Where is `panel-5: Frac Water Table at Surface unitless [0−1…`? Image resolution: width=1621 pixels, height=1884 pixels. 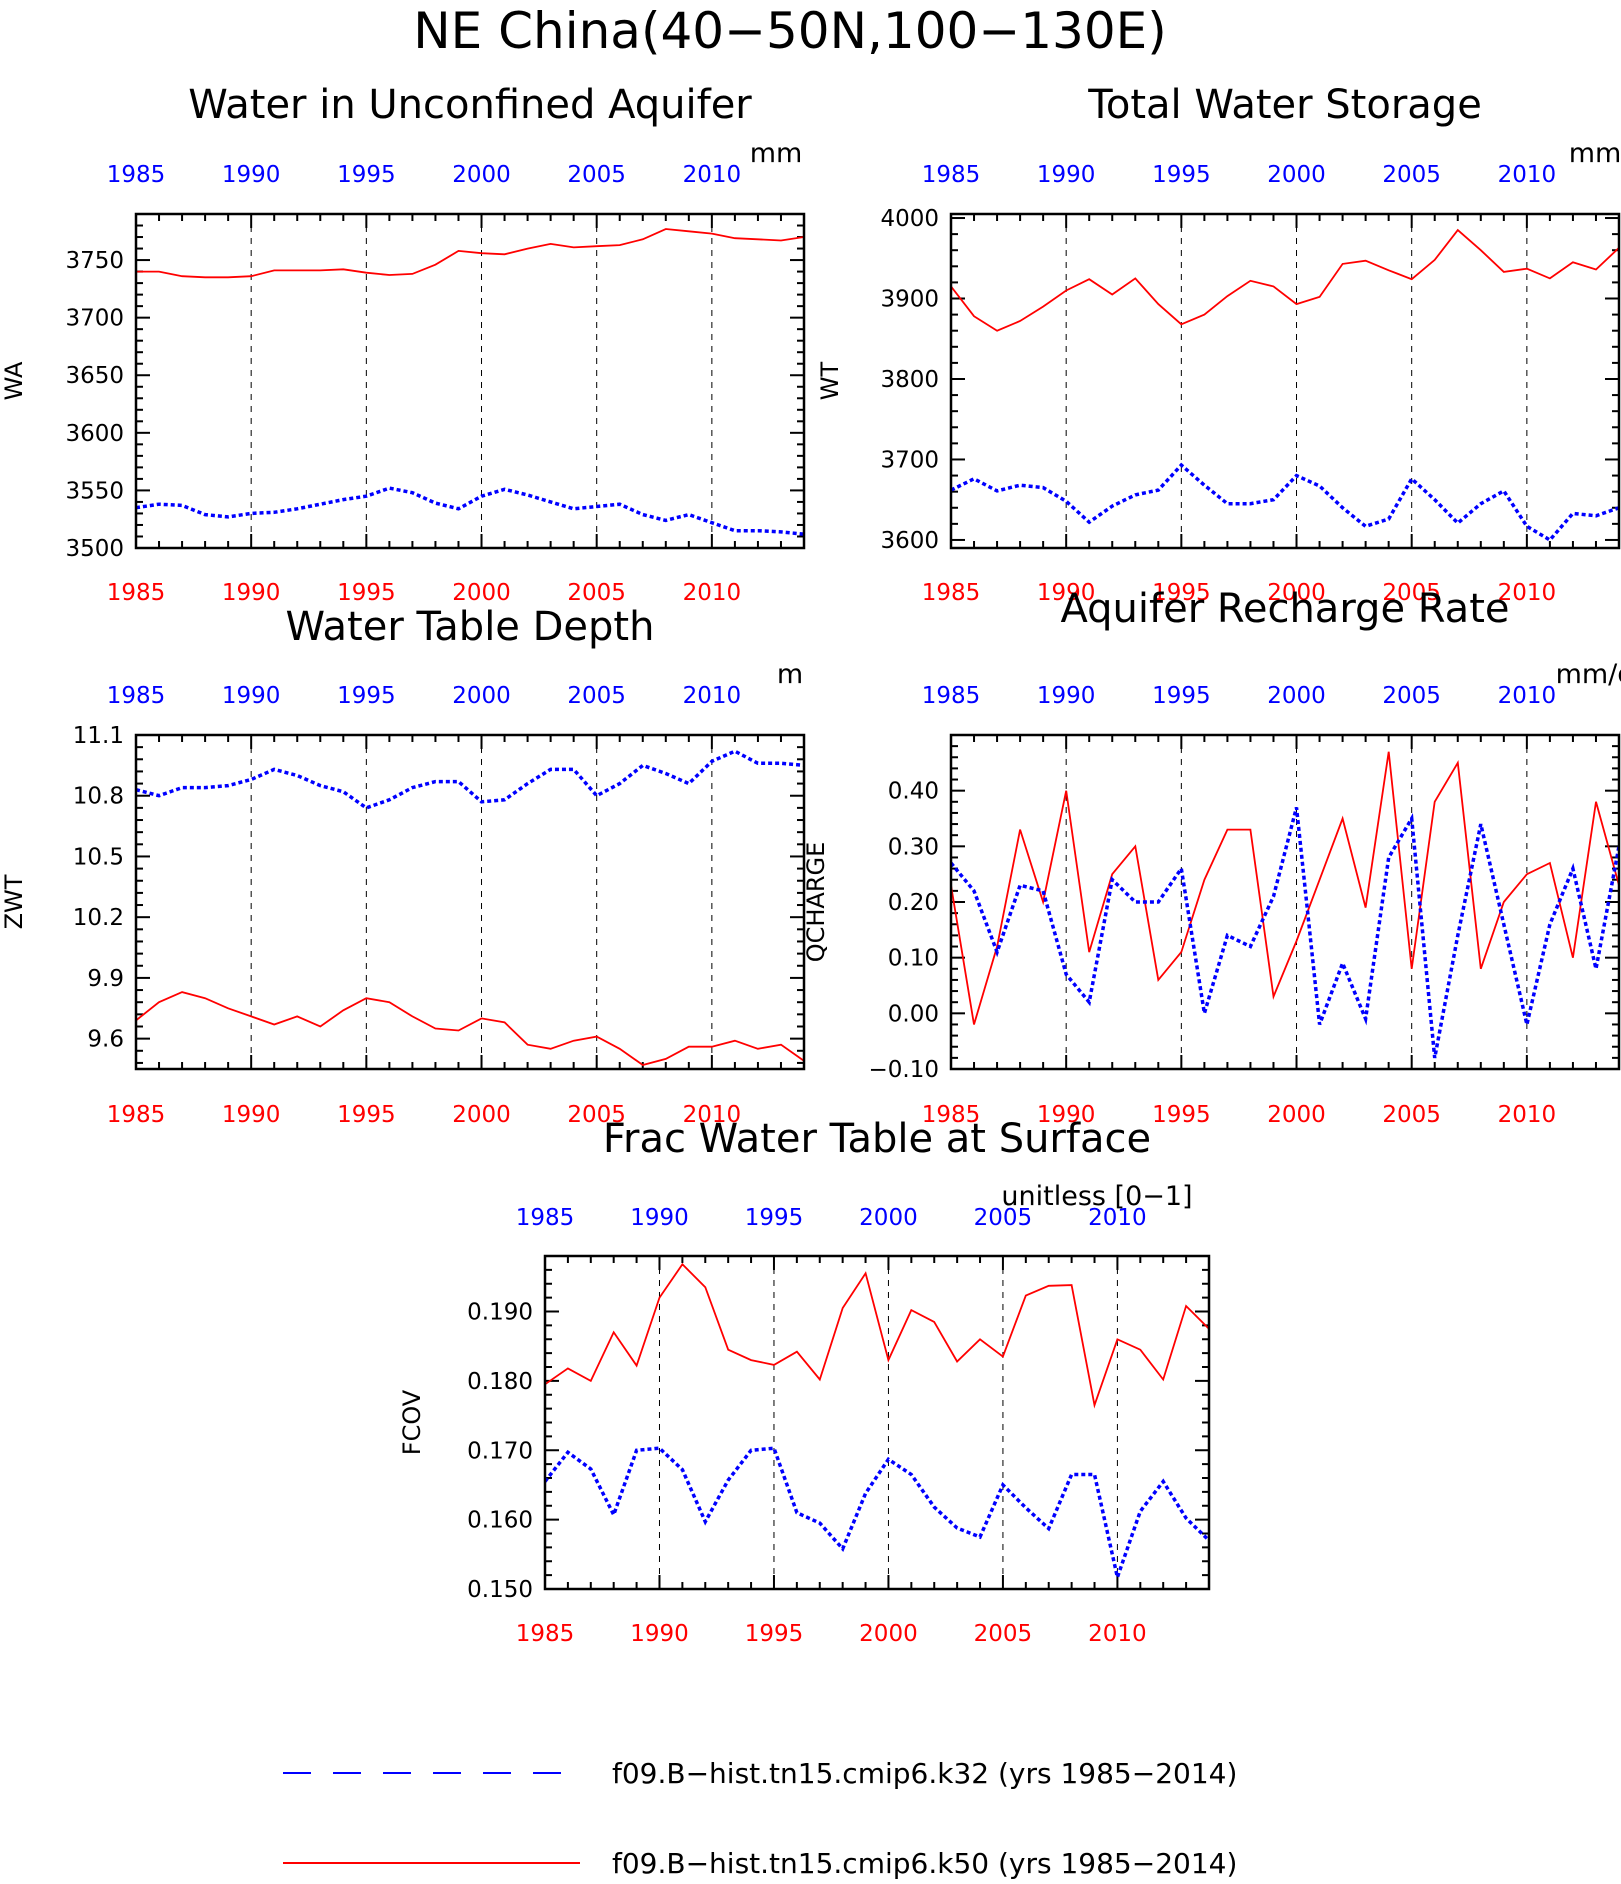
panel-5: Frac Water Table at Surface unitless [0−1… is located at coordinates (804, 1381).